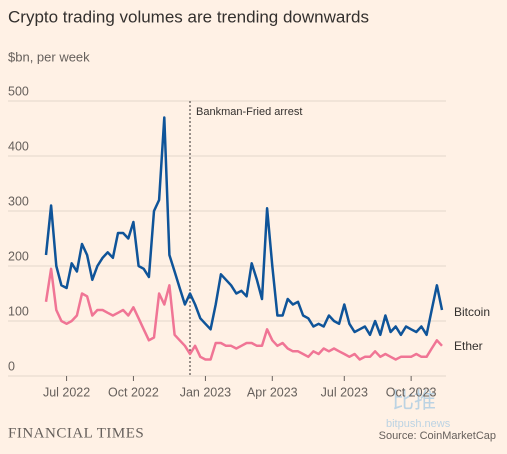 This screenshot has width=507, height=454. What do you see at coordinates (411, 392) in the screenshot?
I see `x-tick-label: Oct 2023` at bounding box center [411, 392].